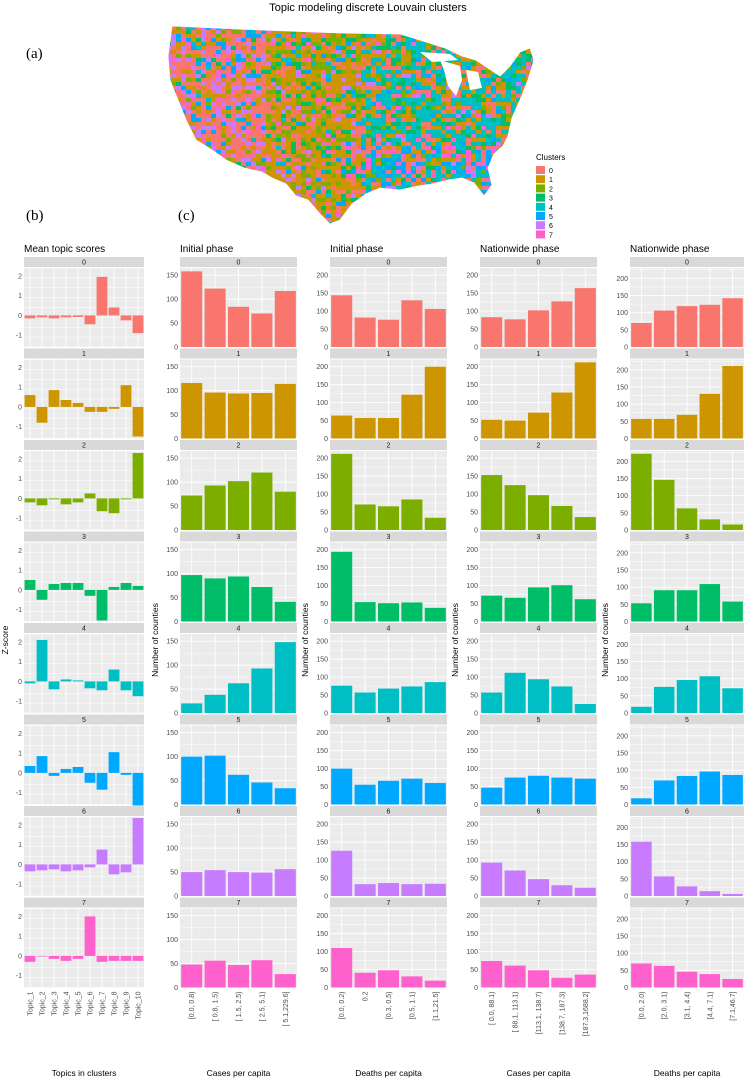 The image size is (745, 1083). What do you see at coordinates (710, 603) in the screenshot?
I see `bar--4-4-7-1--cluster-3` at bounding box center [710, 603].